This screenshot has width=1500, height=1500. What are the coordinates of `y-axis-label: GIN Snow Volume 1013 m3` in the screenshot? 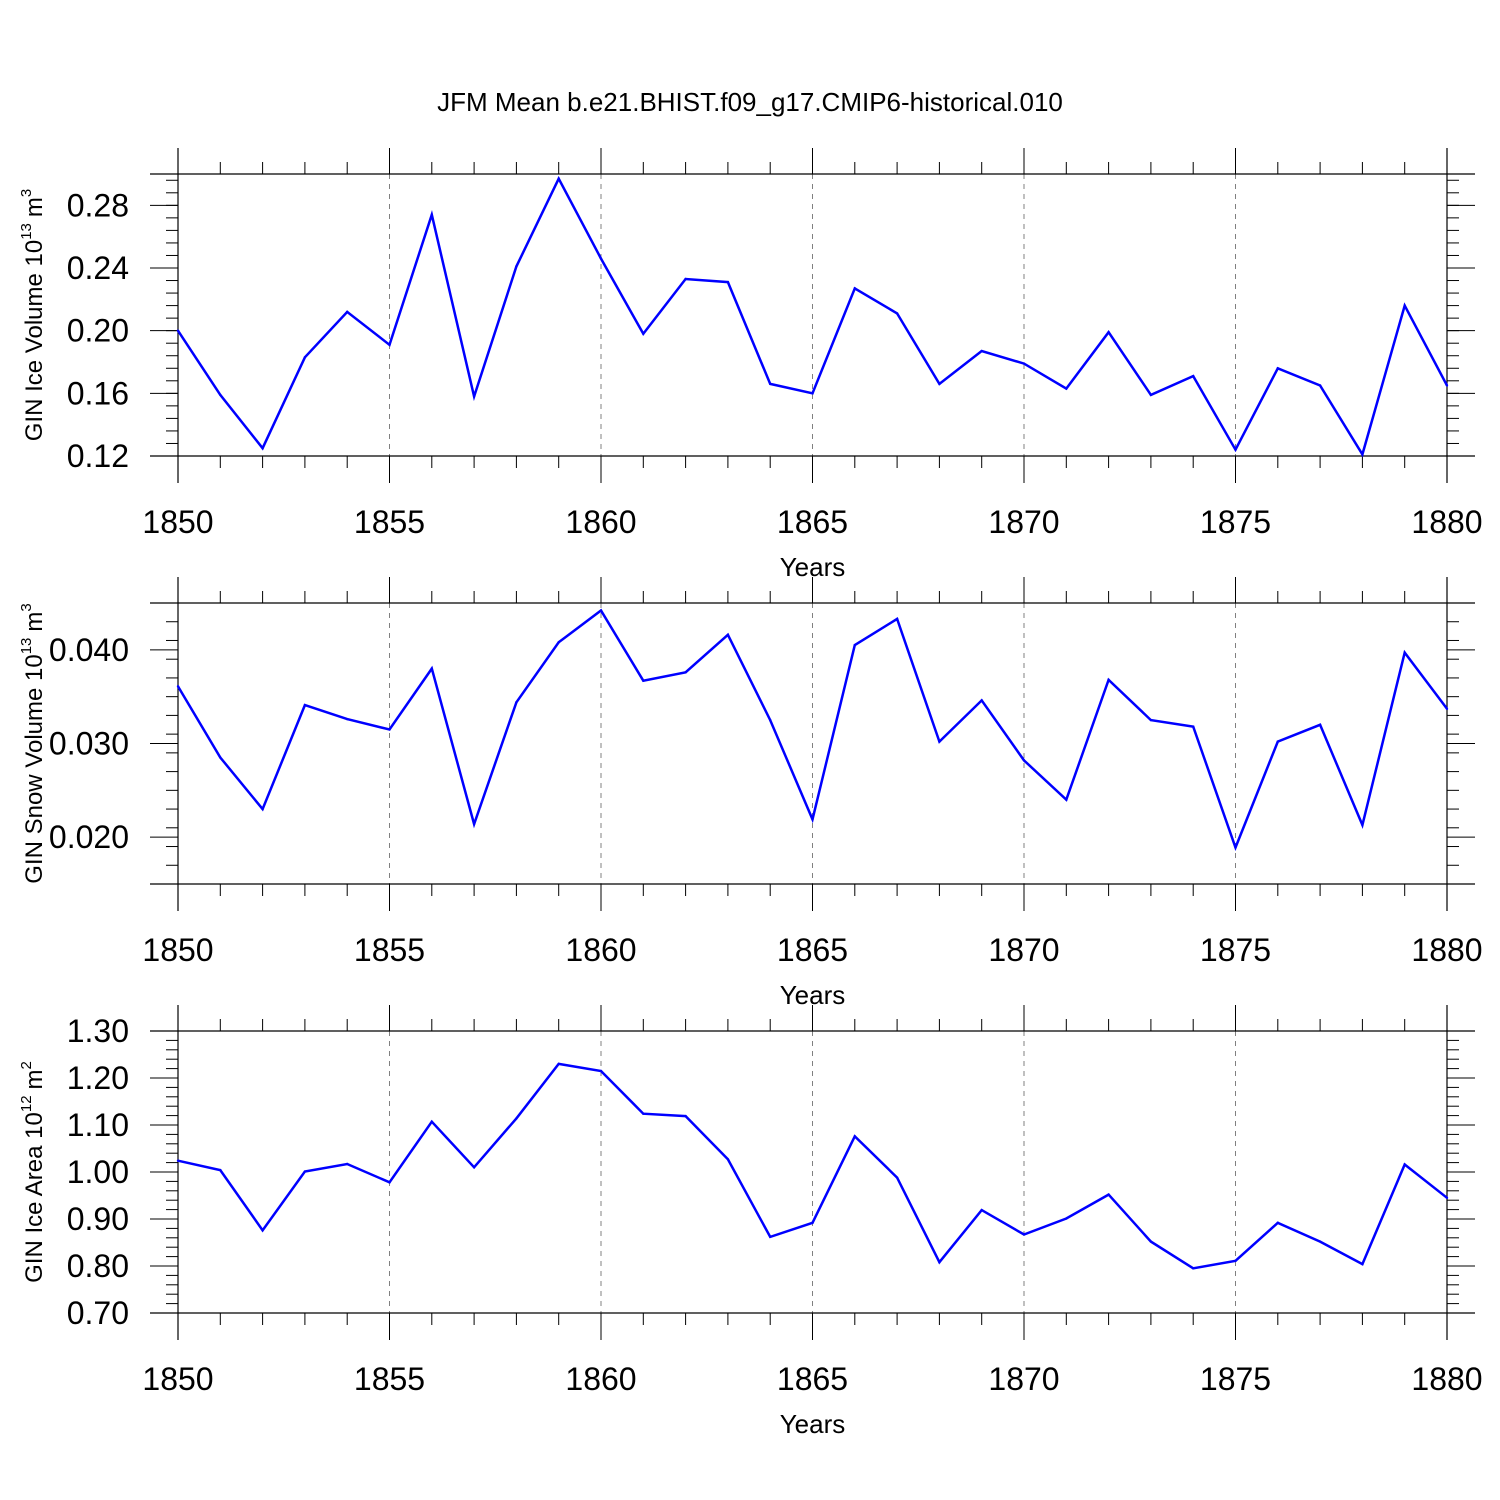 It's located at (33, 743).